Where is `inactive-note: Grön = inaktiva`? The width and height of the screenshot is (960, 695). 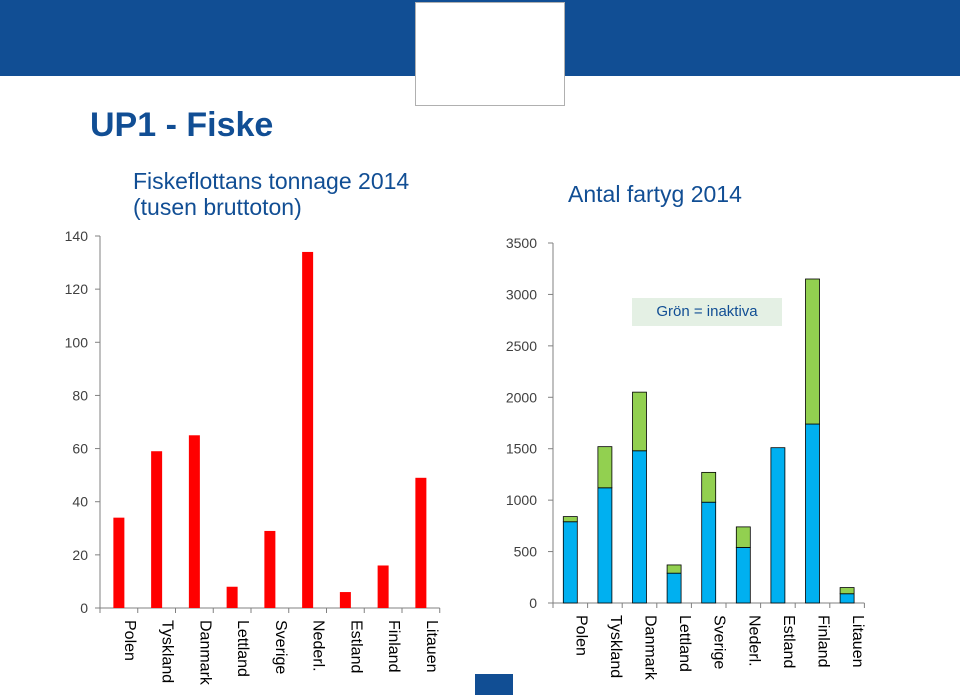
inactive-note: Grön = inaktiva is located at coordinates (707, 312).